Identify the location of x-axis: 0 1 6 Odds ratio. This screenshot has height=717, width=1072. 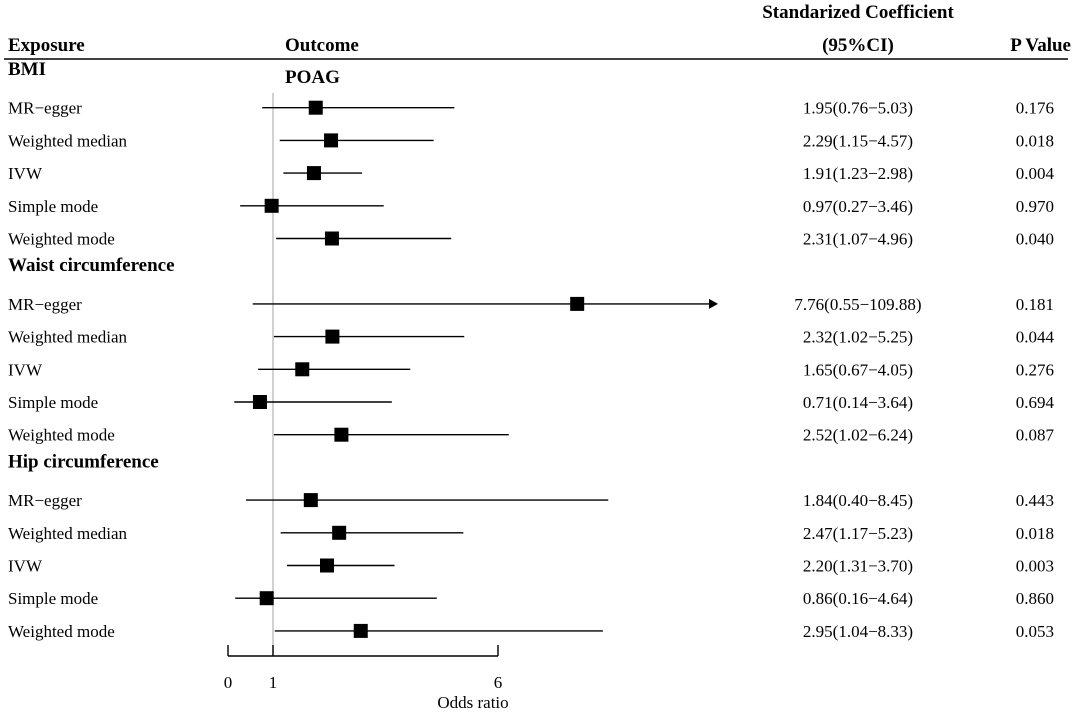
(366, 678).